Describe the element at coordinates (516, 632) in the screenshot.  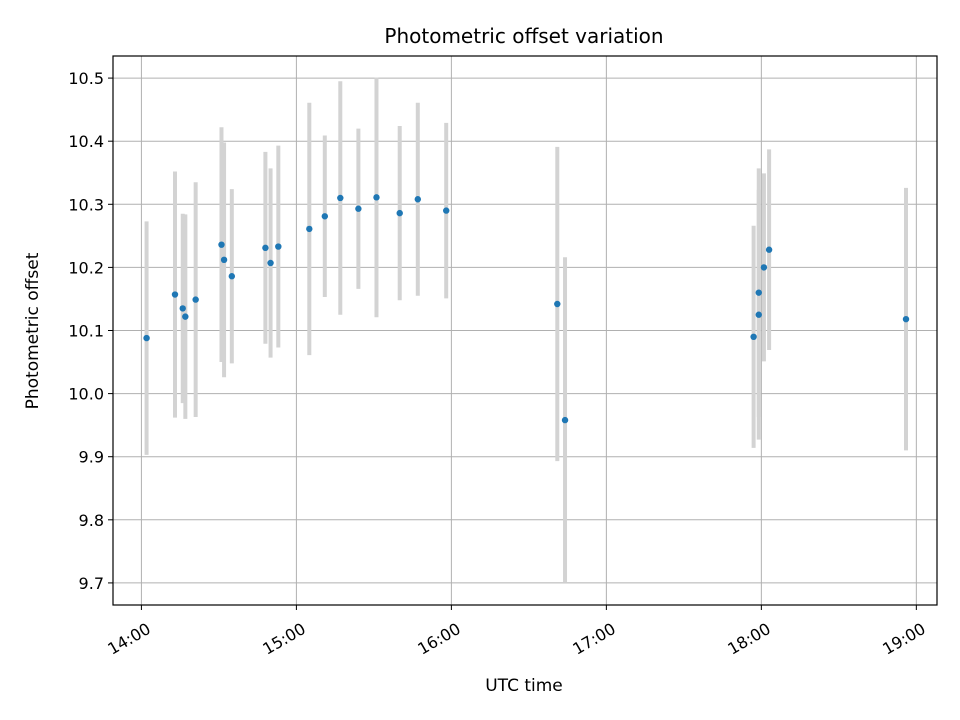
I see `x-axis: 14:00 15:00 16:00 17:00 18:00 19:00` at that location.